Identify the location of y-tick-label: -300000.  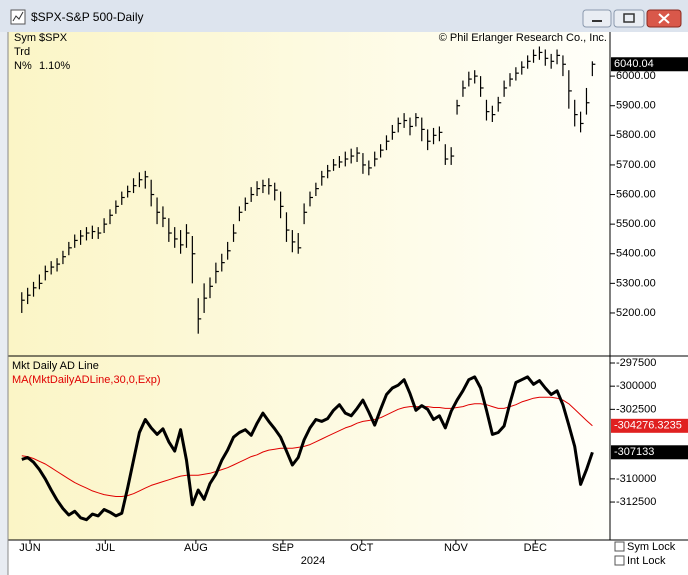
(636, 386).